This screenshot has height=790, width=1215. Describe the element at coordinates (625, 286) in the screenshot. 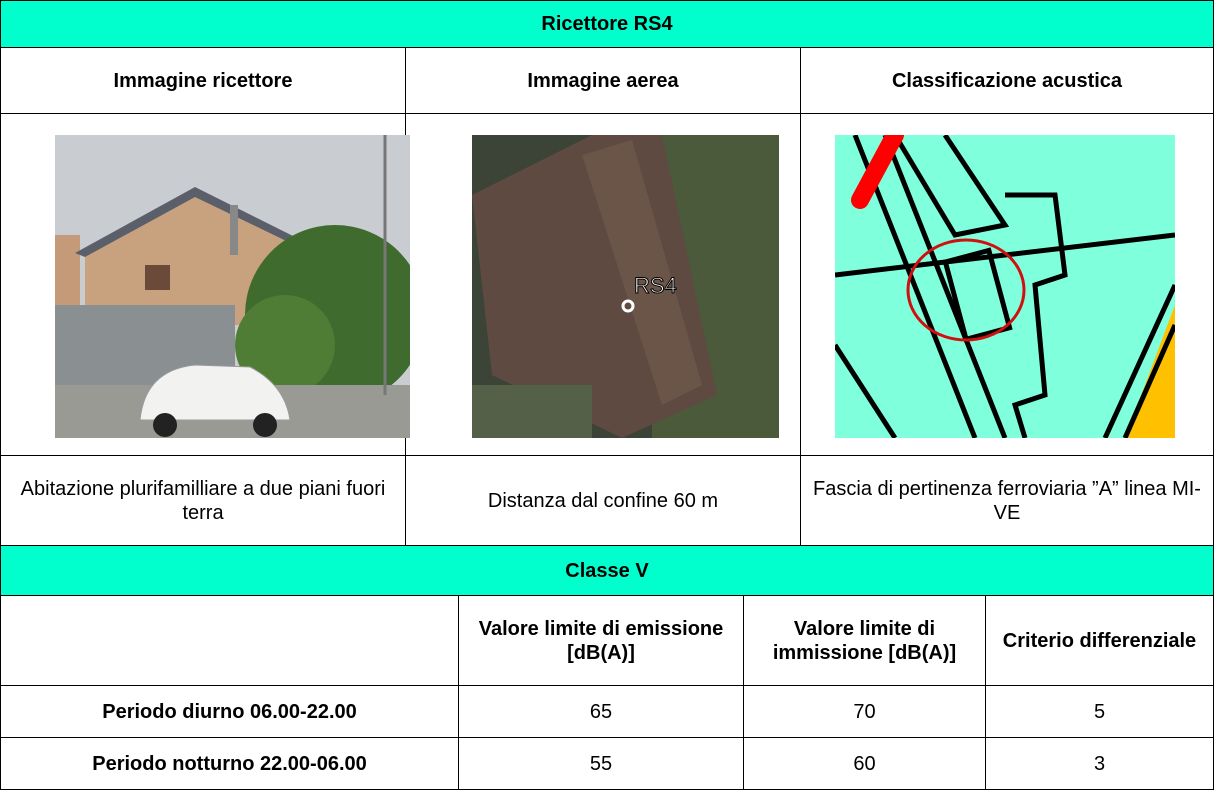

I see `aerial-image: RS4` at that location.